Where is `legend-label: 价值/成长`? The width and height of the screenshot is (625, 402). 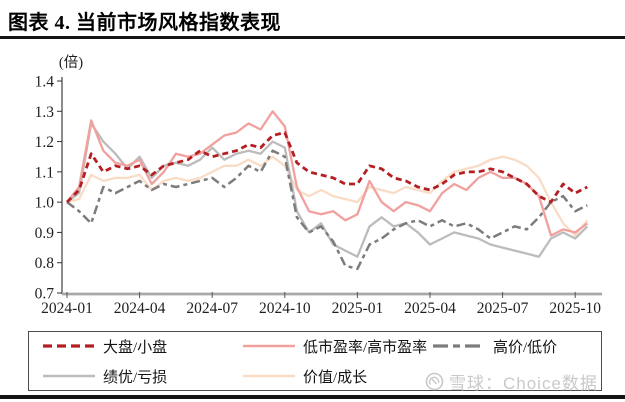
legend-label: 价值/成长 is located at coordinates (335, 377).